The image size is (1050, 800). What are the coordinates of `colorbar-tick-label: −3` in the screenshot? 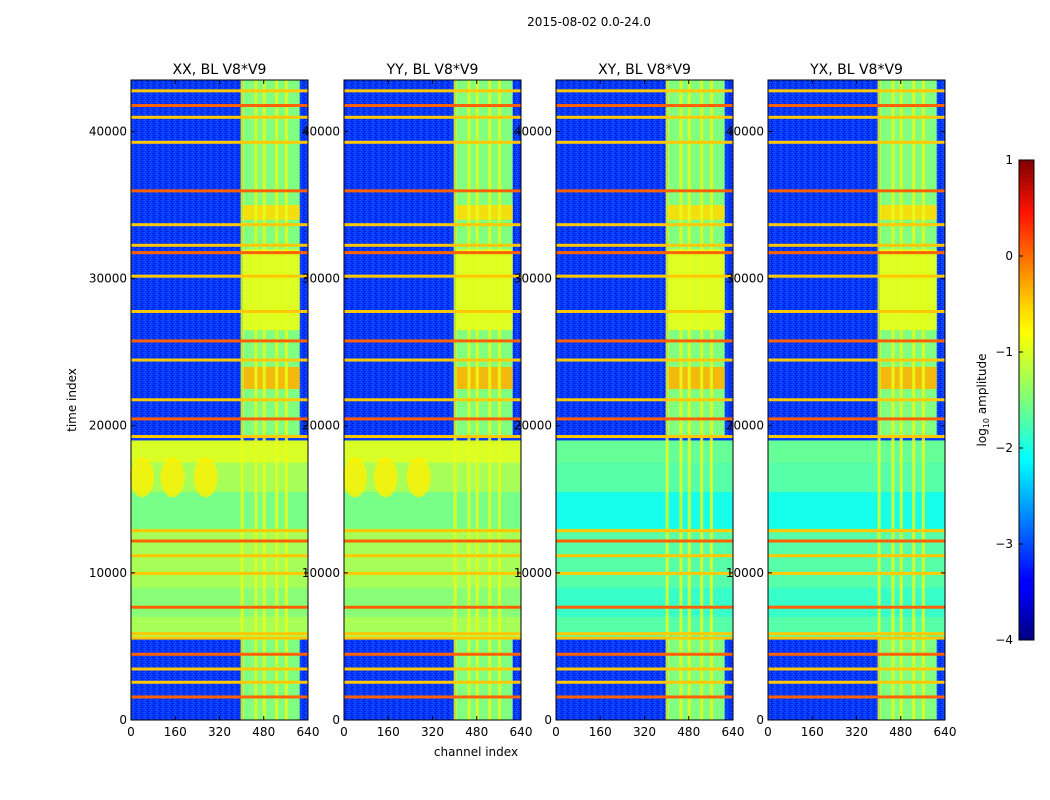 It's located at (1004, 544).